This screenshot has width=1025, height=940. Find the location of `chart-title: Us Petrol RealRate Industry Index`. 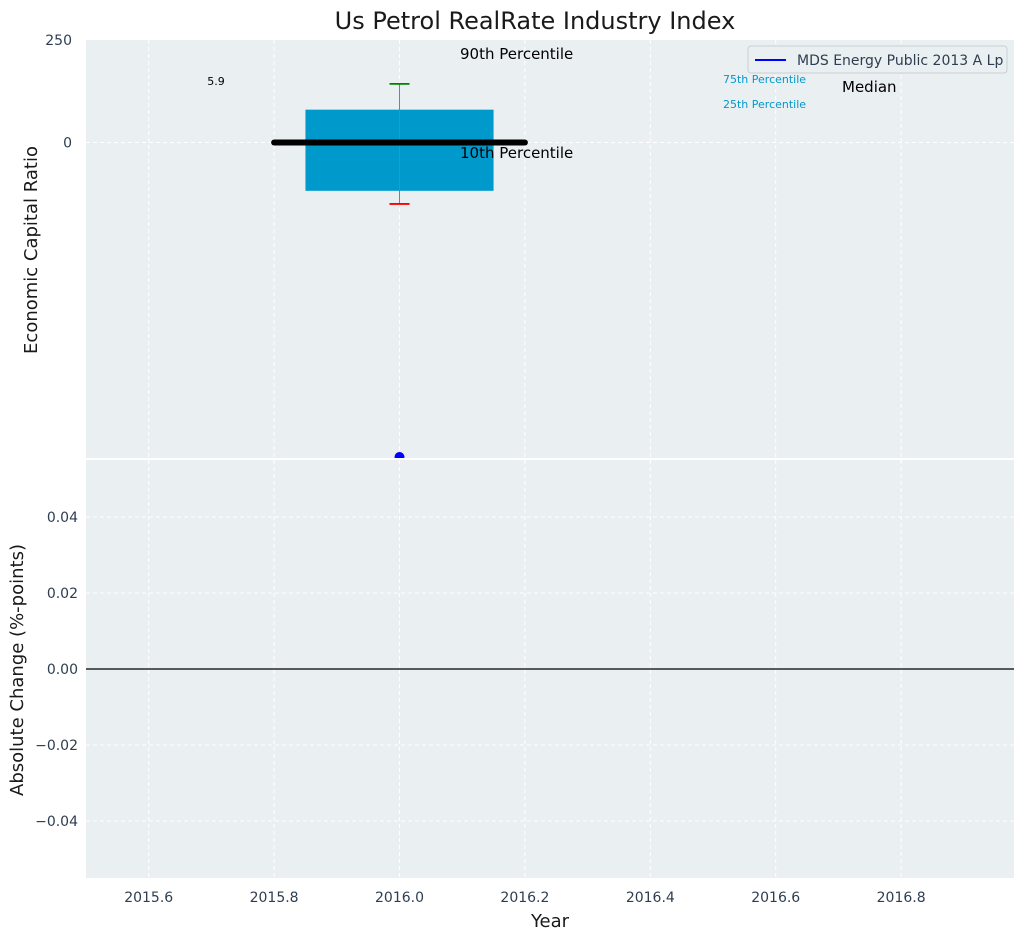

chart-title: Us Petrol RealRate Industry Index is located at coordinates (535, 21).